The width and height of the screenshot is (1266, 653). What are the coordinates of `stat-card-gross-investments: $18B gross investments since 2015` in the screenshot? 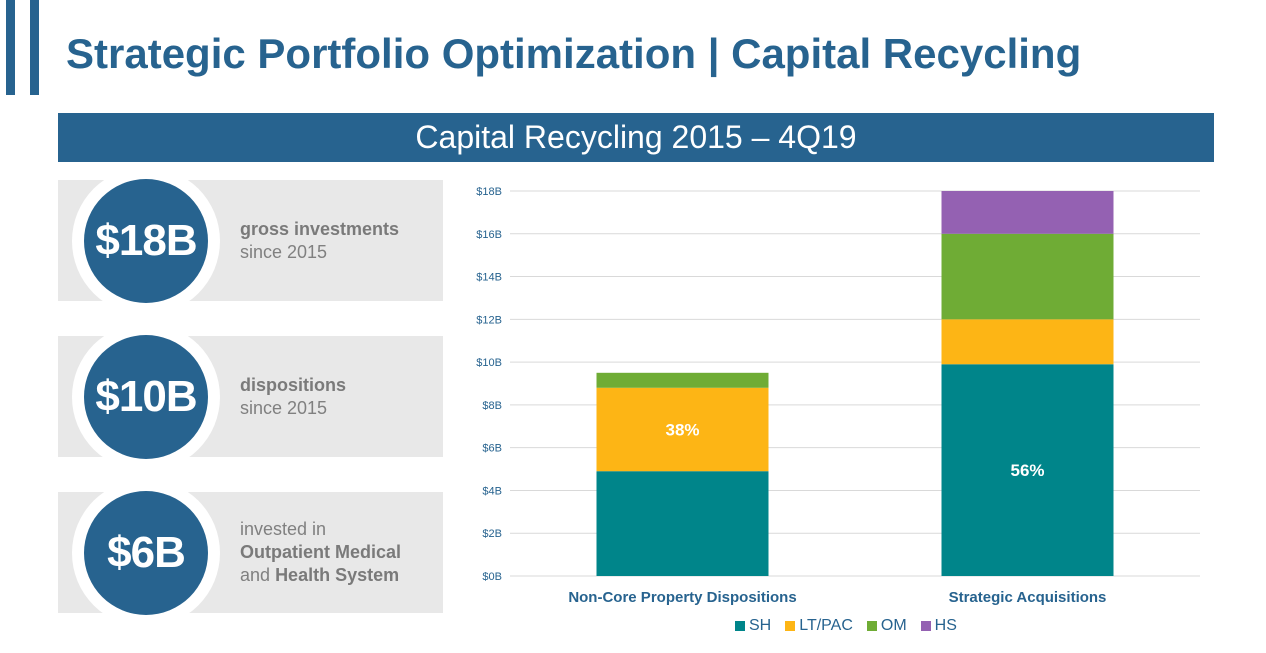 It's located at (250, 241).